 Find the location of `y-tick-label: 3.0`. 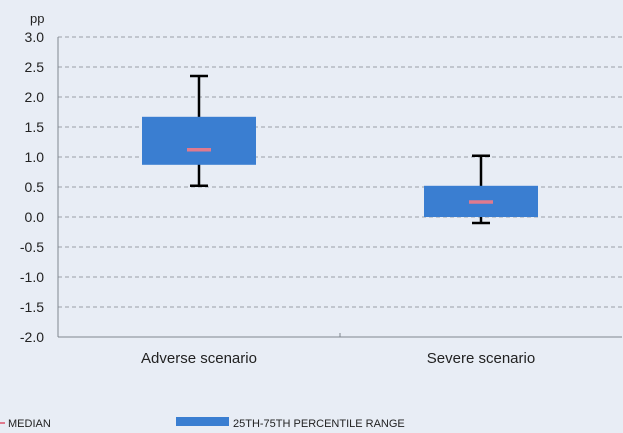

y-tick-label: 3.0 is located at coordinates (35, 37).